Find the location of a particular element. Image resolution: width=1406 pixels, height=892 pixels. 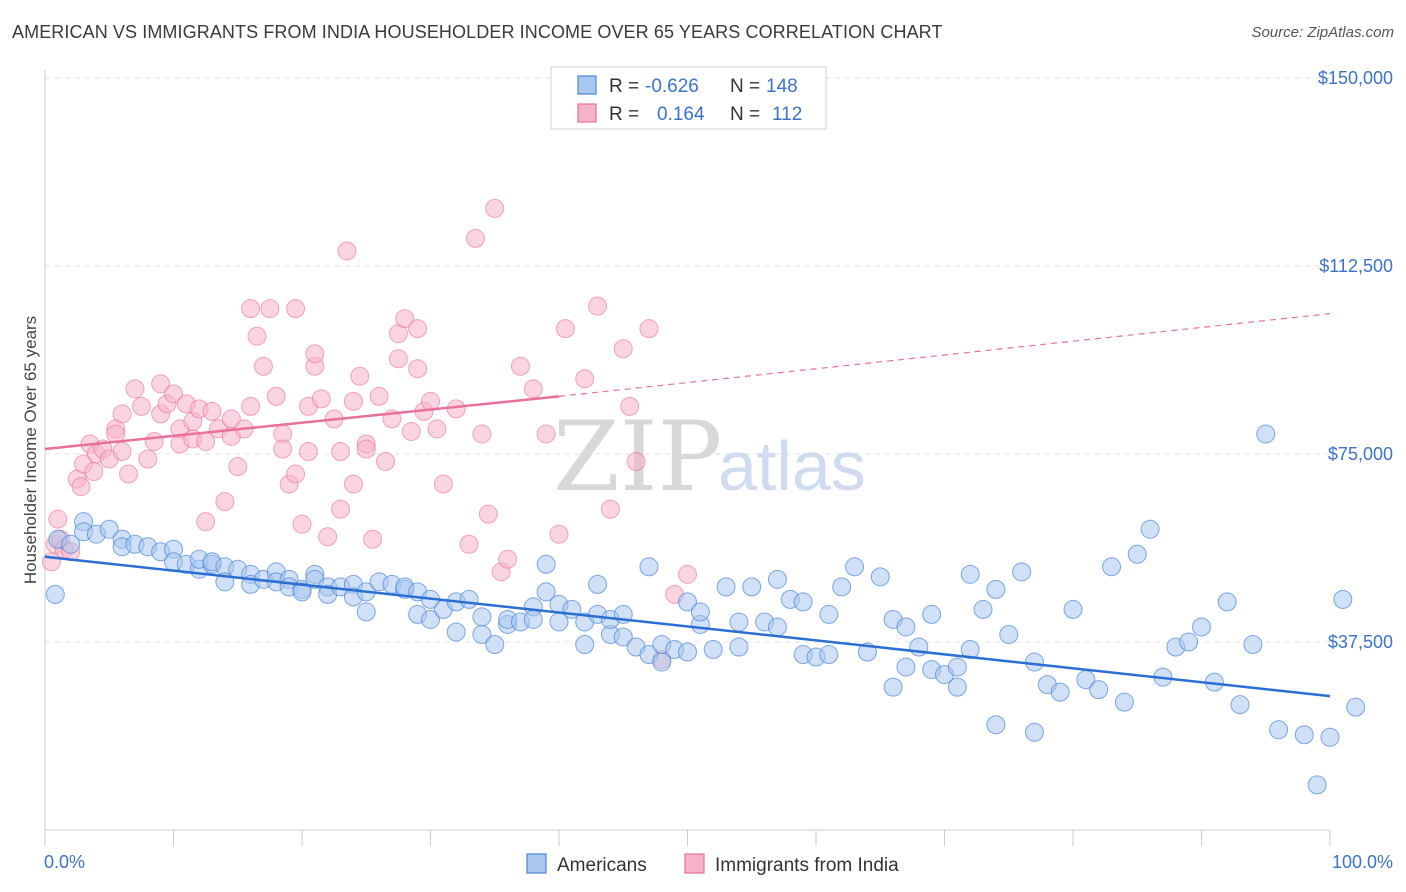

legend-americans-label: Americans is located at coordinates (602, 865).